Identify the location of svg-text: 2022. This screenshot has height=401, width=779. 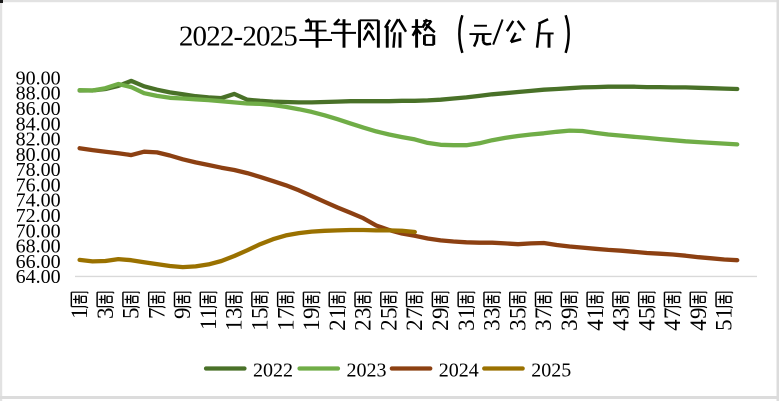
(273, 370).